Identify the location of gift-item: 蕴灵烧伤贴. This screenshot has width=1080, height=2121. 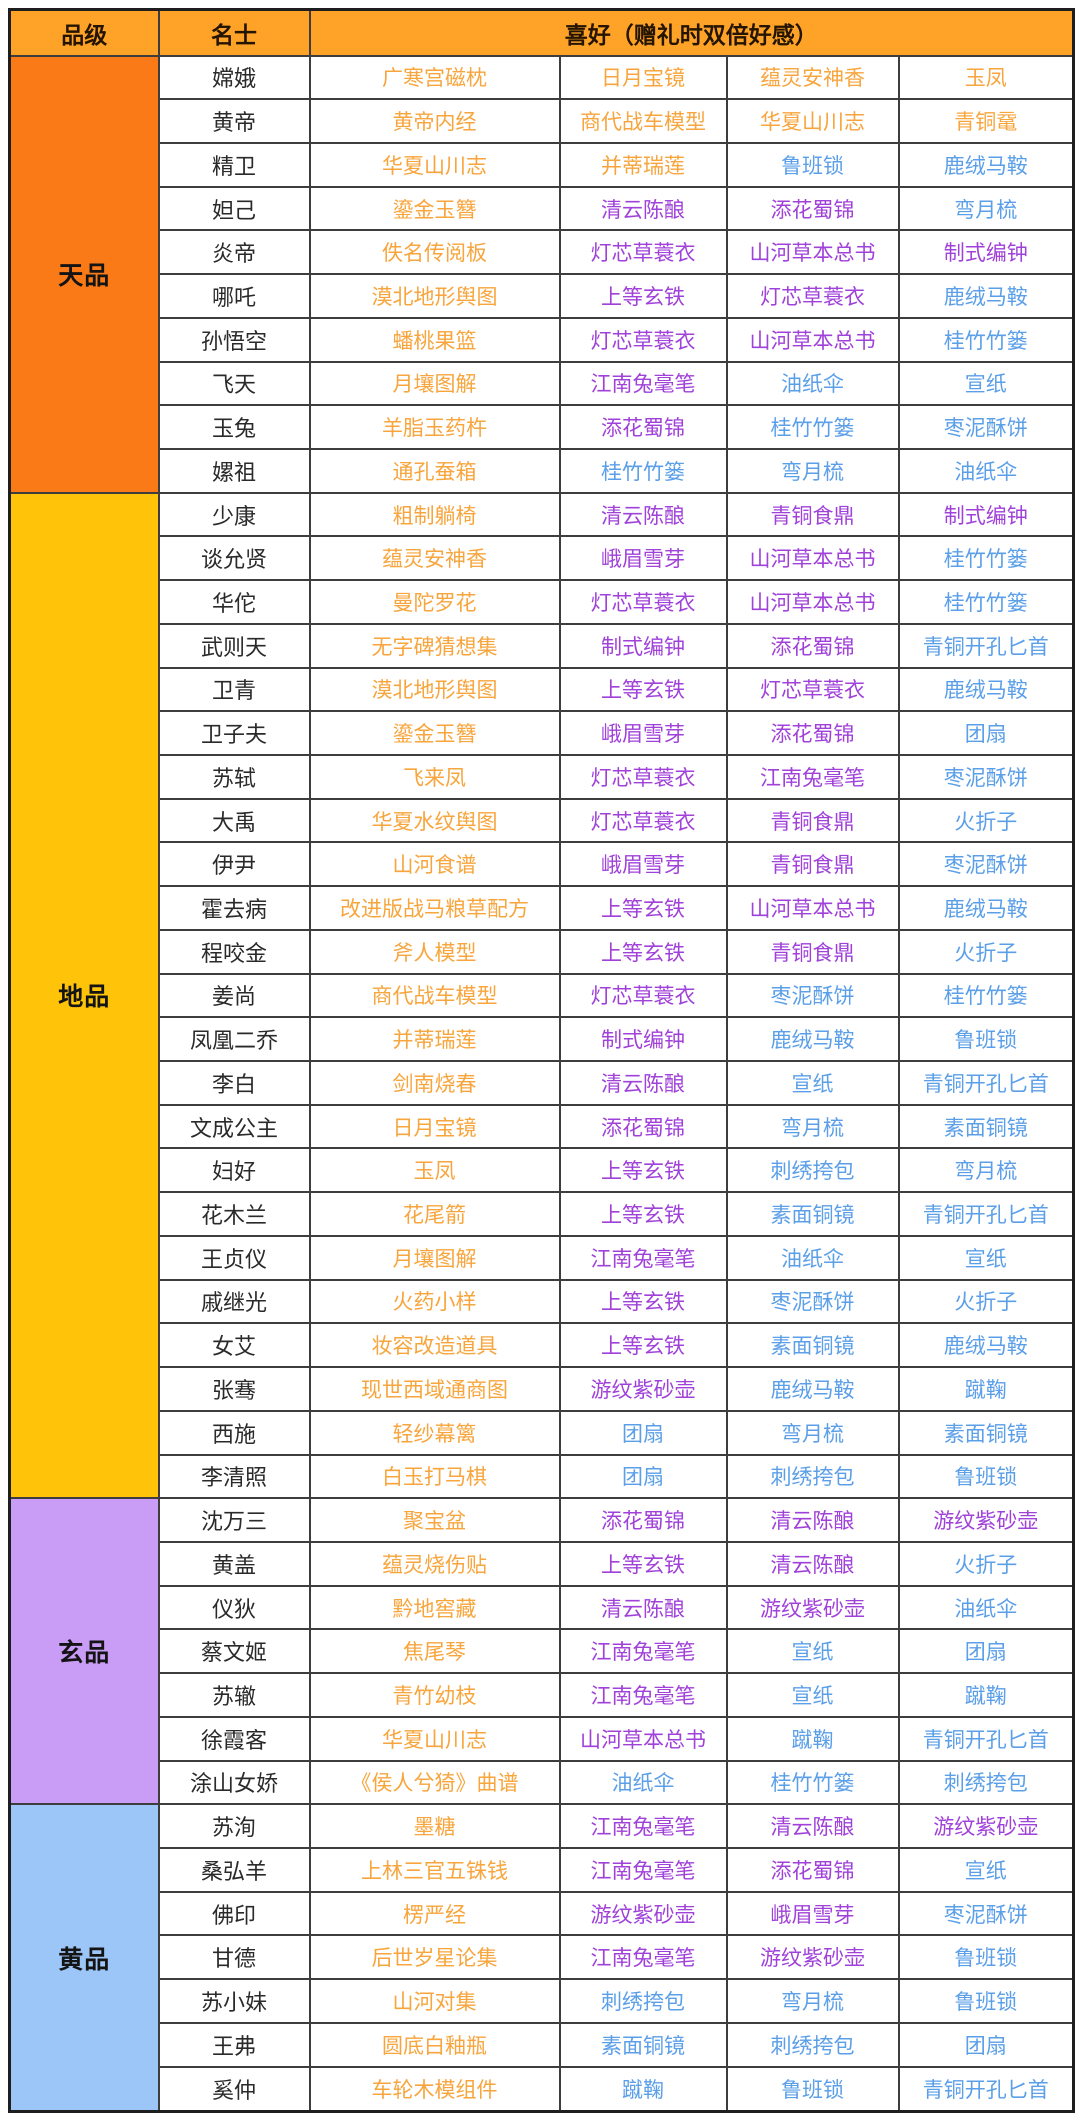
(434, 1563).